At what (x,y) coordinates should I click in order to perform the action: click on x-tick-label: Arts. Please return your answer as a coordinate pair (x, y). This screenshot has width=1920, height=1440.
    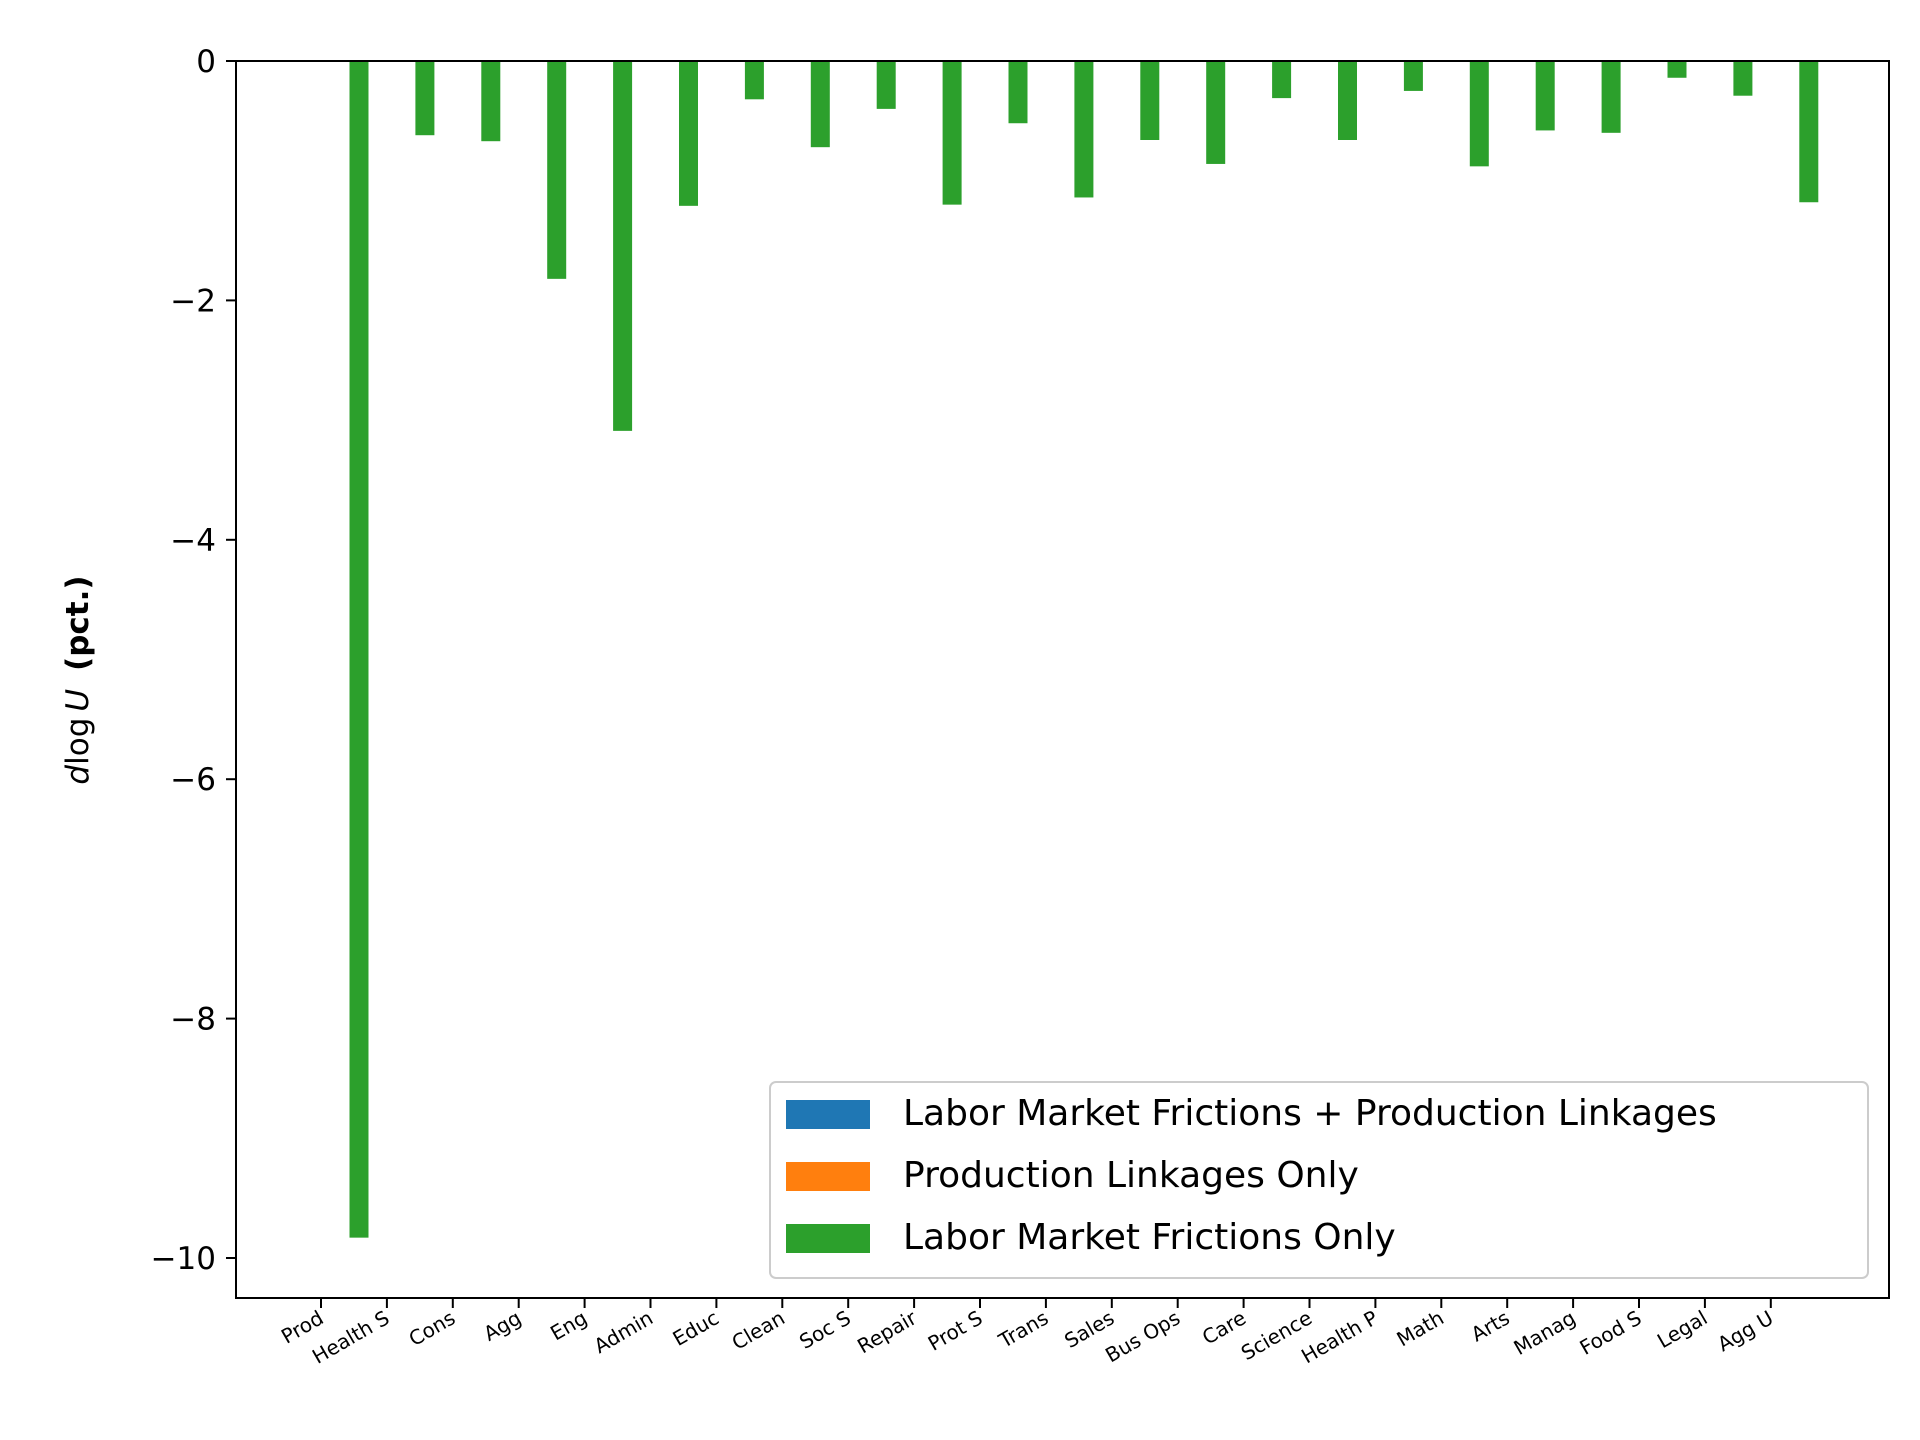
    Looking at the image, I should click on (1490, 1326).